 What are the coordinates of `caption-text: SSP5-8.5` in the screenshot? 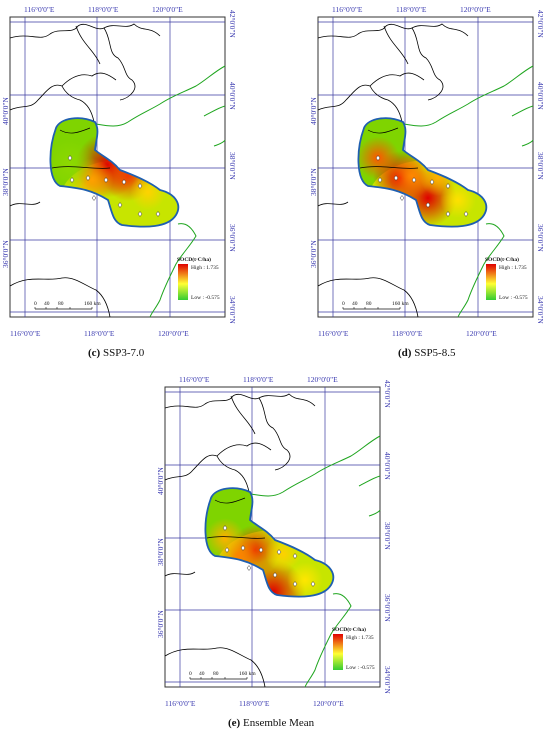 It's located at (435, 353).